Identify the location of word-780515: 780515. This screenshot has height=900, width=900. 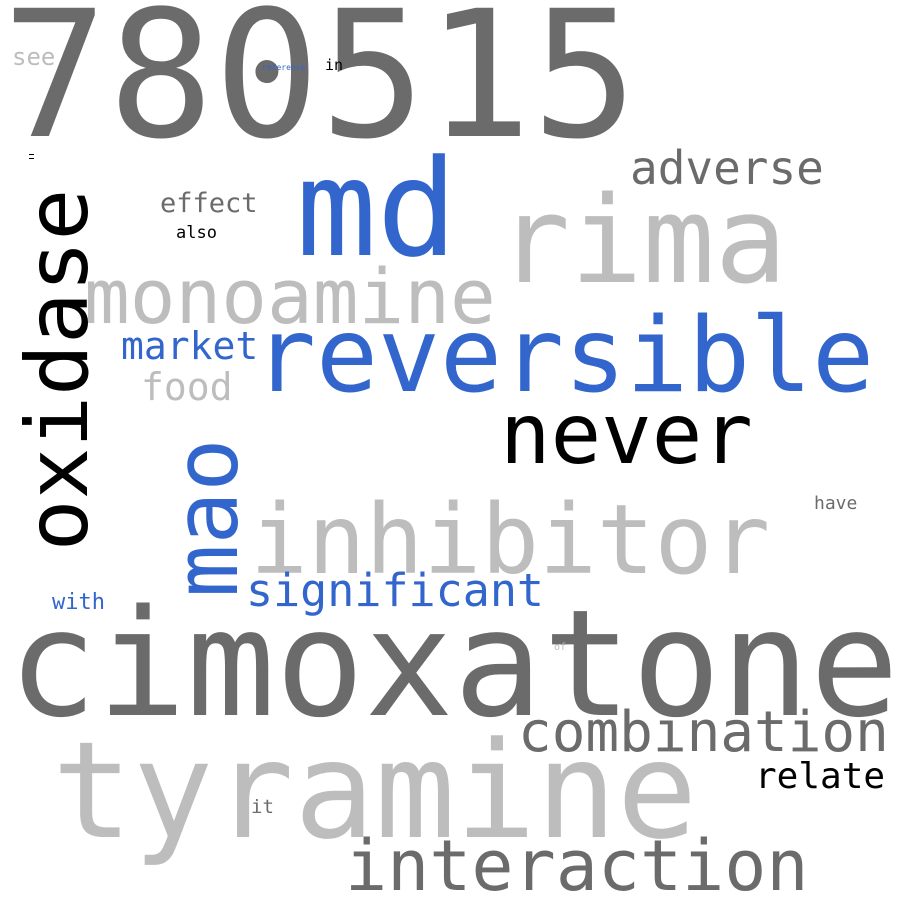
(320, 89).